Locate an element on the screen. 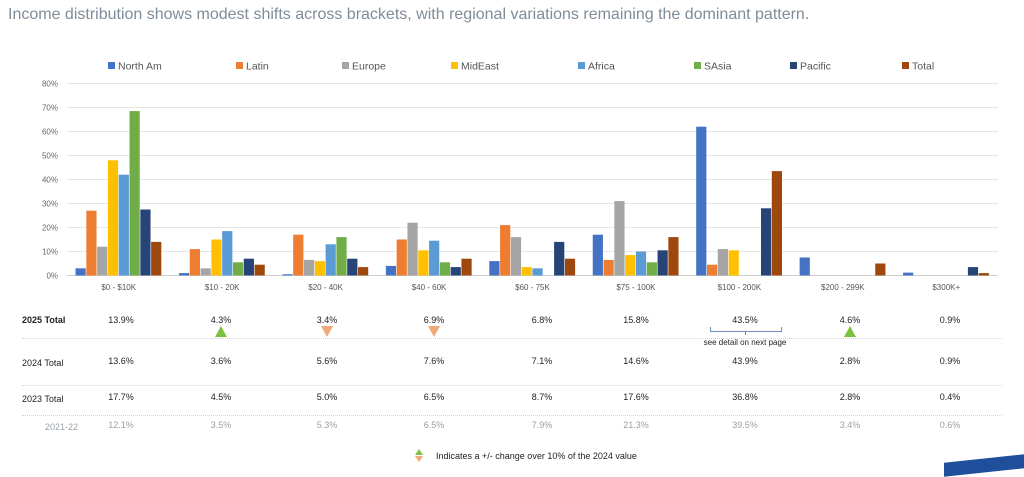 Image resolution: width=1024 pixels, height=477 pixels. y-tick-label: 60% is located at coordinates (50, 132).